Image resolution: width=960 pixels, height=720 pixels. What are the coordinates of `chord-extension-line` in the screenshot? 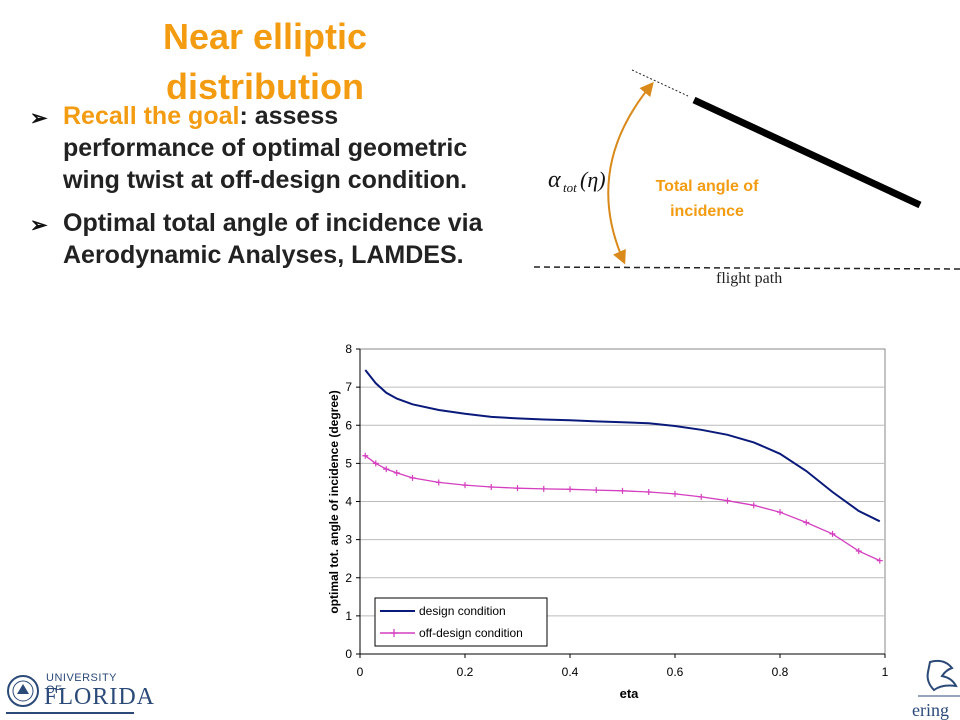 It's located at (660, 83).